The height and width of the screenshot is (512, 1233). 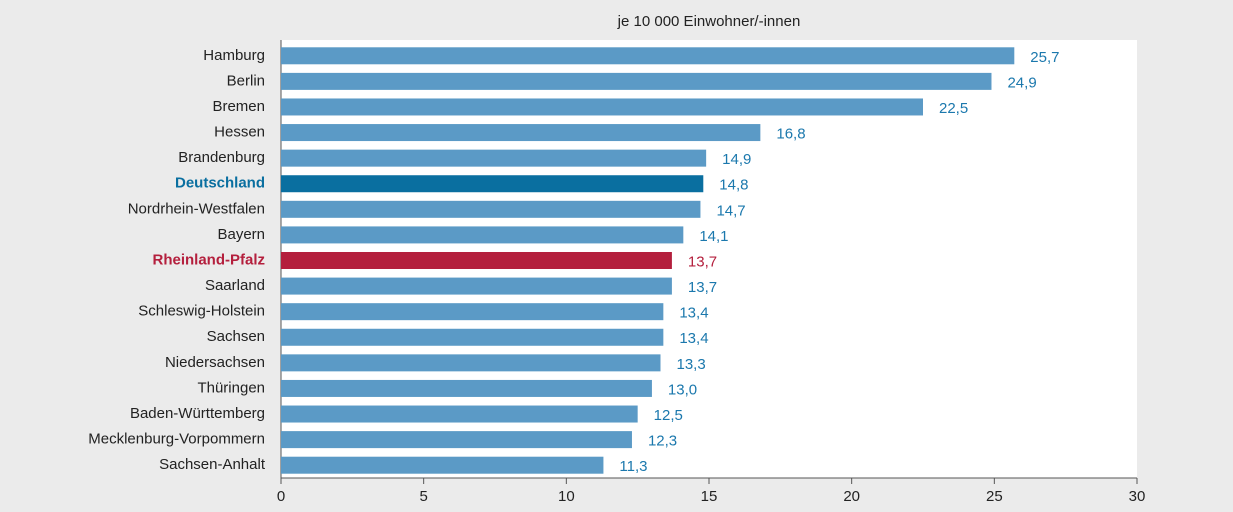 I want to click on data-label: 24,9, so click(x=1021, y=82).